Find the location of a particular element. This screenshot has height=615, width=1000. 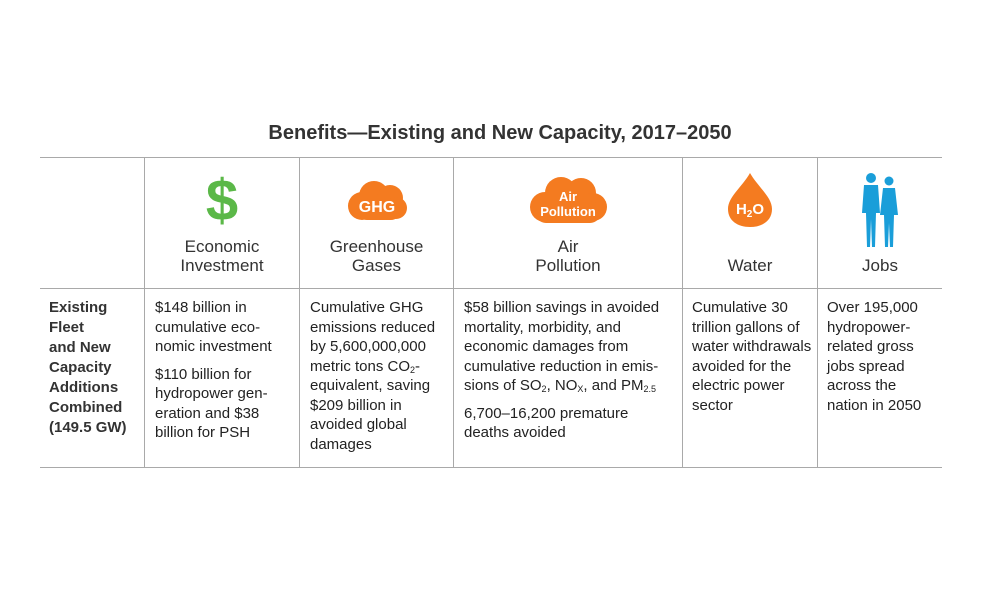

column-header-economic: $ Economic Investment is located at coordinates (222, 223).